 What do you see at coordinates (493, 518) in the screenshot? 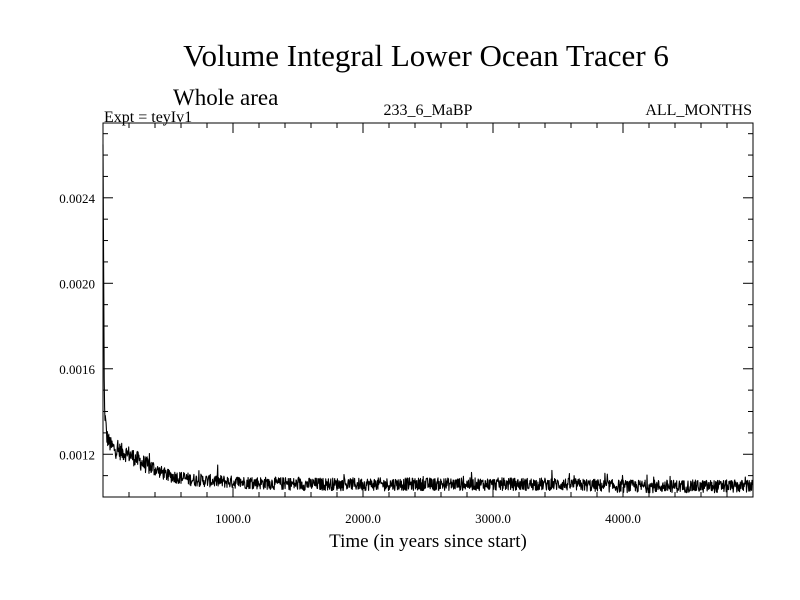
I see `x-tick-label: 3000.0` at bounding box center [493, 518].